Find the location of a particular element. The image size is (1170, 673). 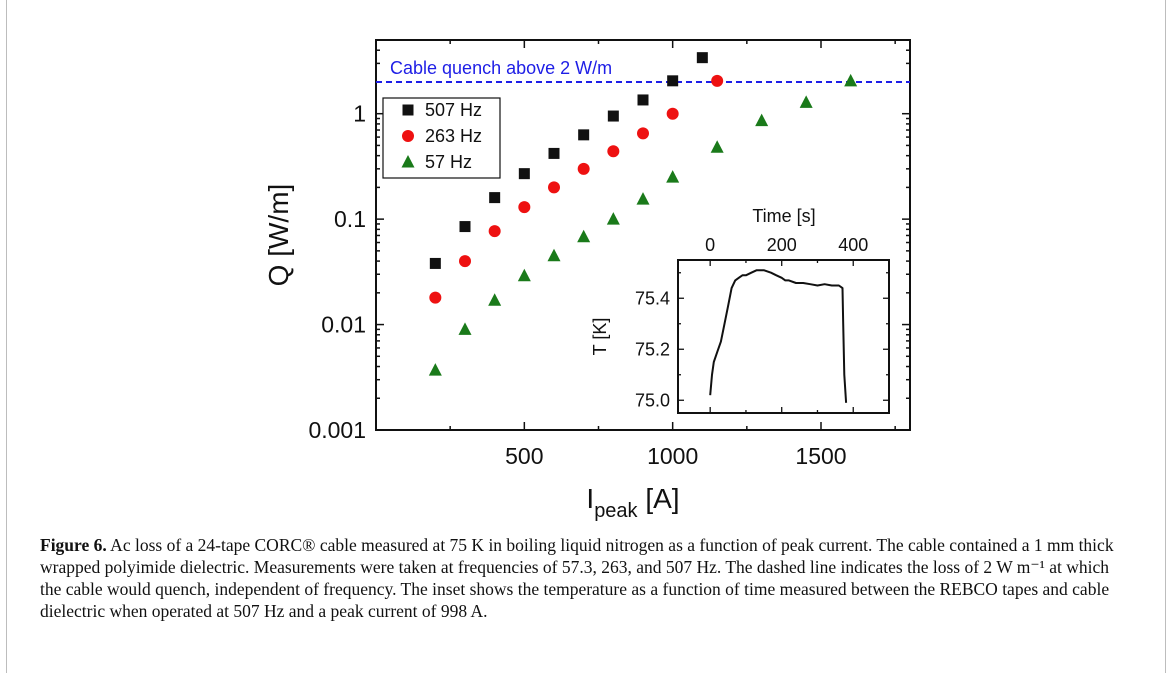

x-axis-title: Ipeak [A] is located at coordinates (632, 502).